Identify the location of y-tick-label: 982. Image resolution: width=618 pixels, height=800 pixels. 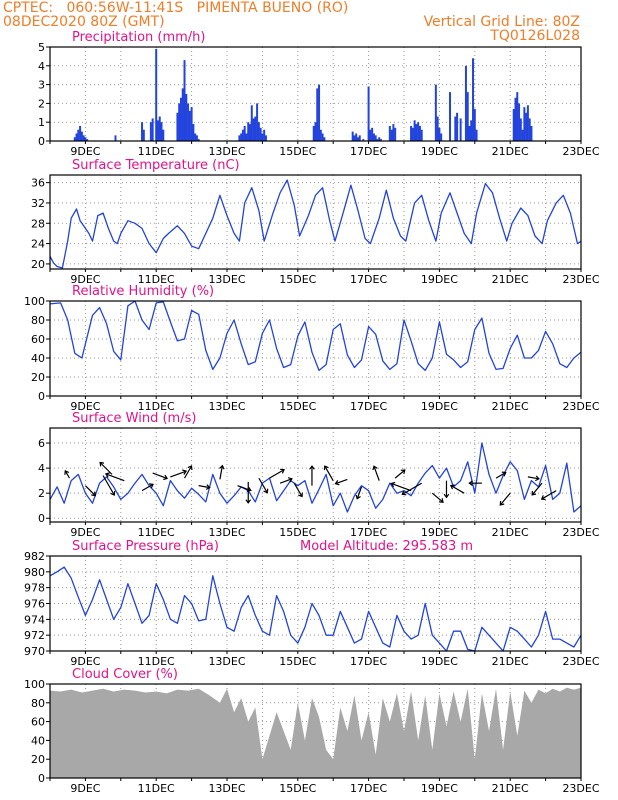
(34, 556).